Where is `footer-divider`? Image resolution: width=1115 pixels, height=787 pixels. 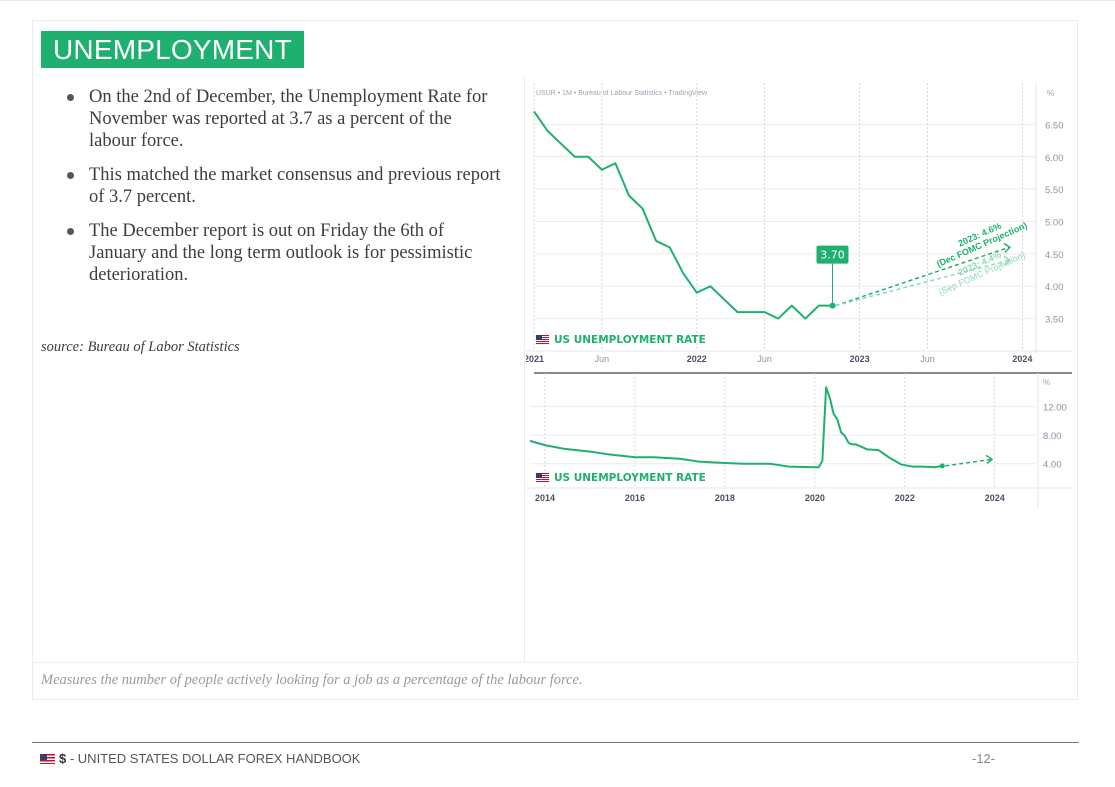 footer-divider is located at coordinates (555, 742).